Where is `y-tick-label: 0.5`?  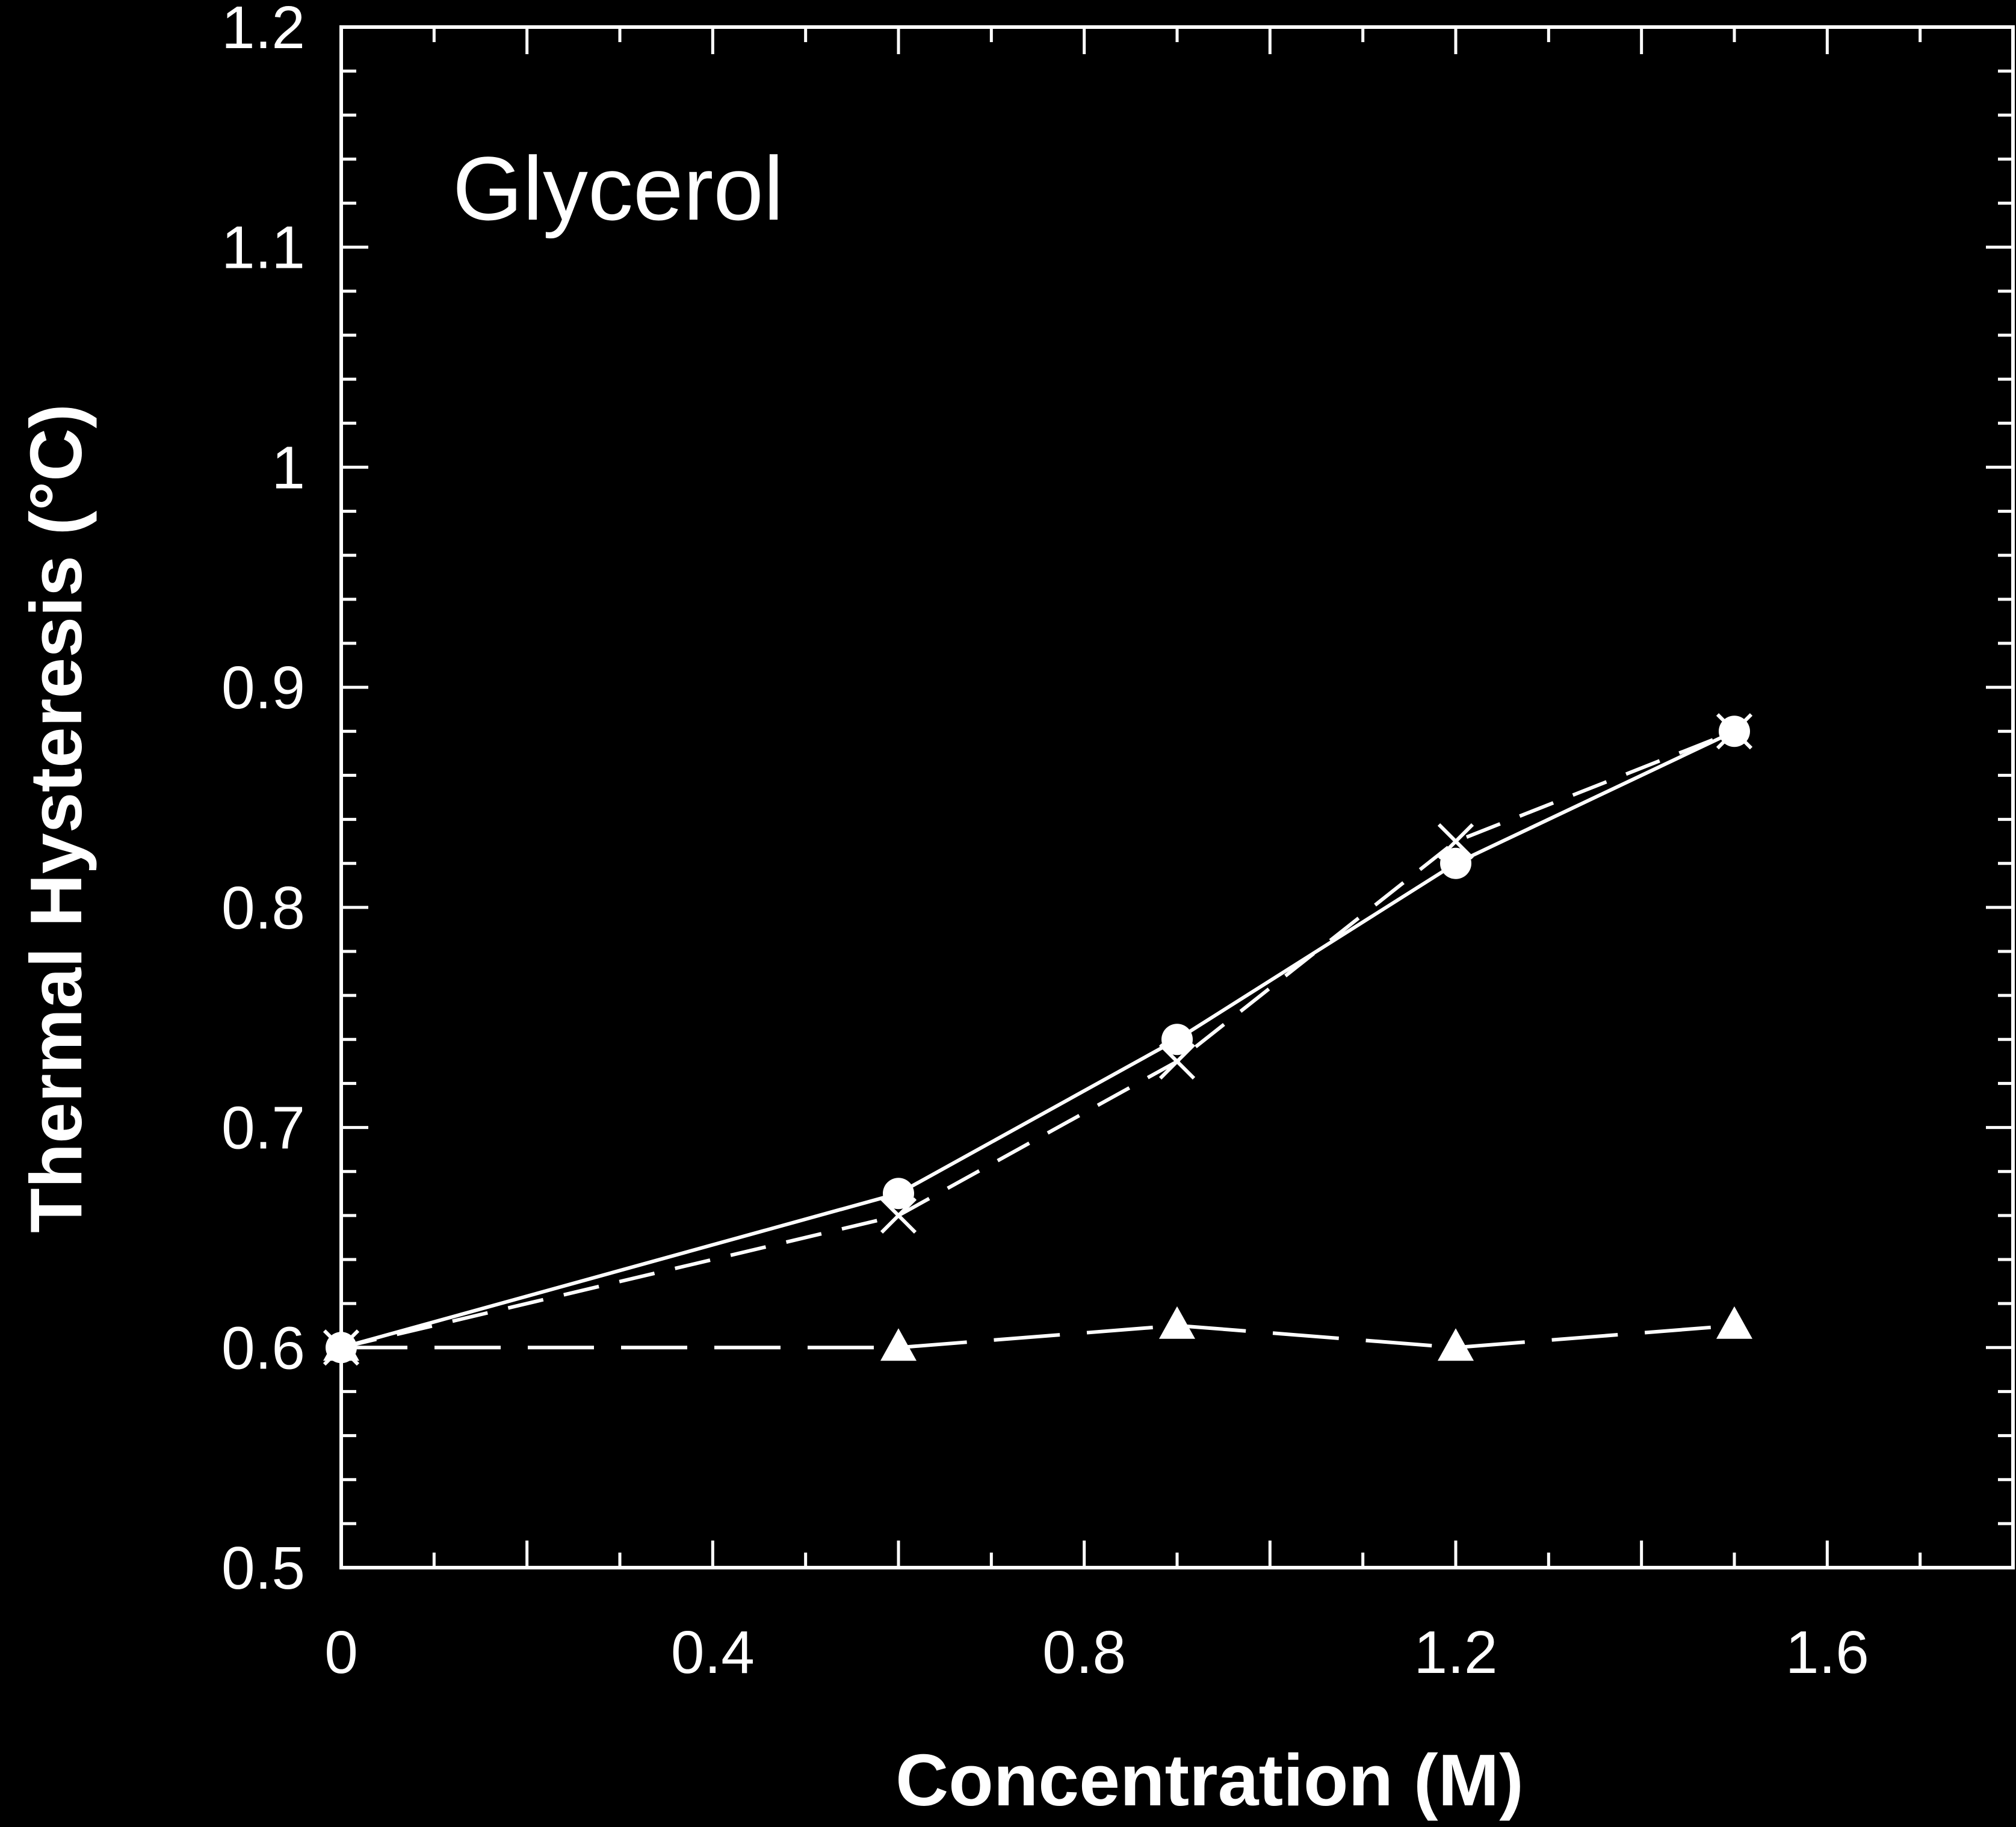
y-tick-label: 0.5 is located at coordinates (263, 1568).